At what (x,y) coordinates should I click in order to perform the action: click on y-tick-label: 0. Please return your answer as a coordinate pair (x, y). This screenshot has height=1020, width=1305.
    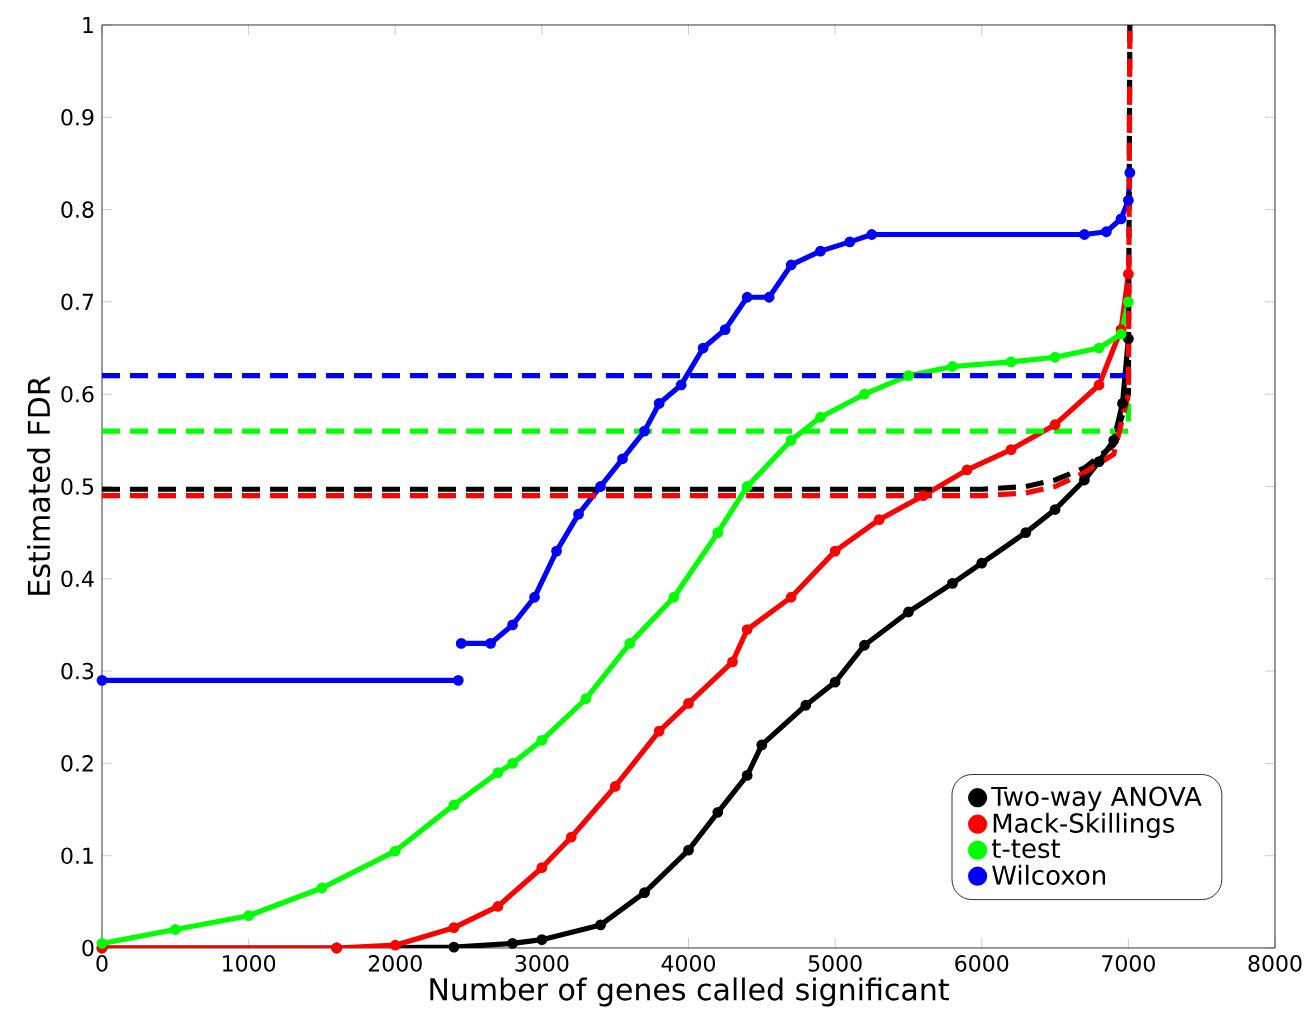
    Looking at the image, I should click on (88, 948).